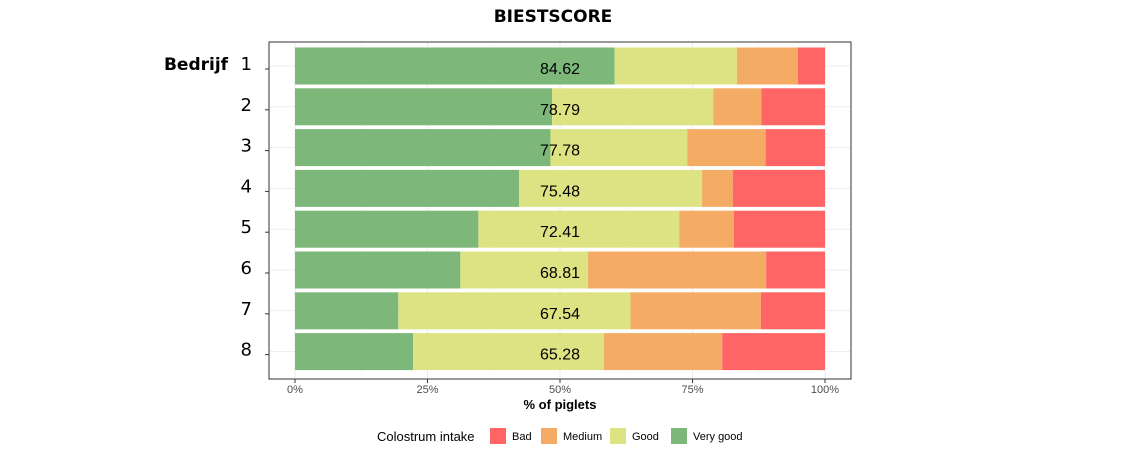 The image size is (1148, 470). What do you see at coordinates (560, 151) in the screenshot?
I see `score-label: 77.78` at bounding box center [560, 151].